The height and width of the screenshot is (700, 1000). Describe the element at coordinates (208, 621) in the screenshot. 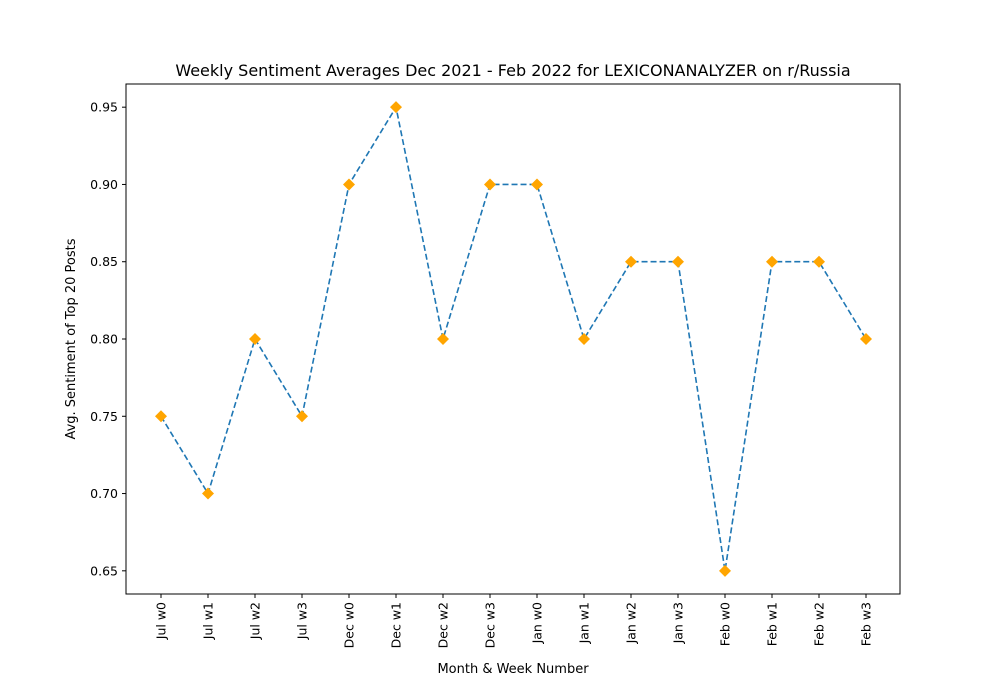

I see `x-tick-label: Jul w1` at that location.